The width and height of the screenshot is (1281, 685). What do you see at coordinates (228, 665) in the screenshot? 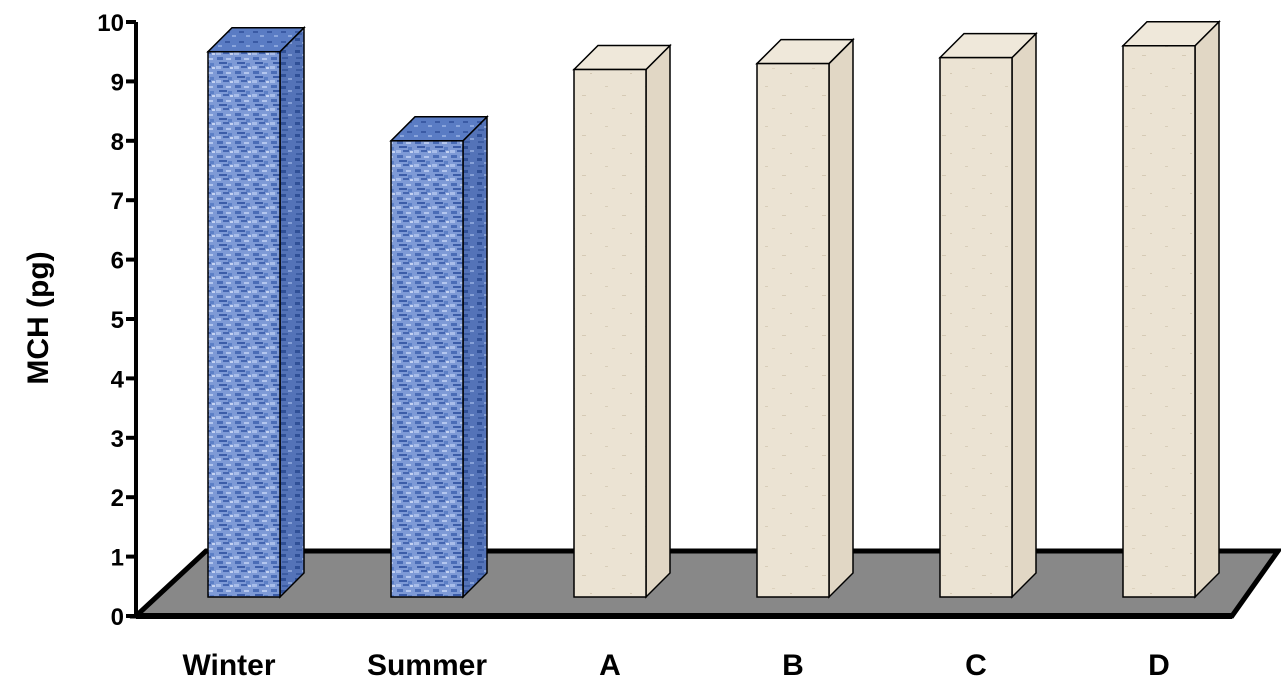
I see `x-category-label: Winter` at bounding box center [228, 665].